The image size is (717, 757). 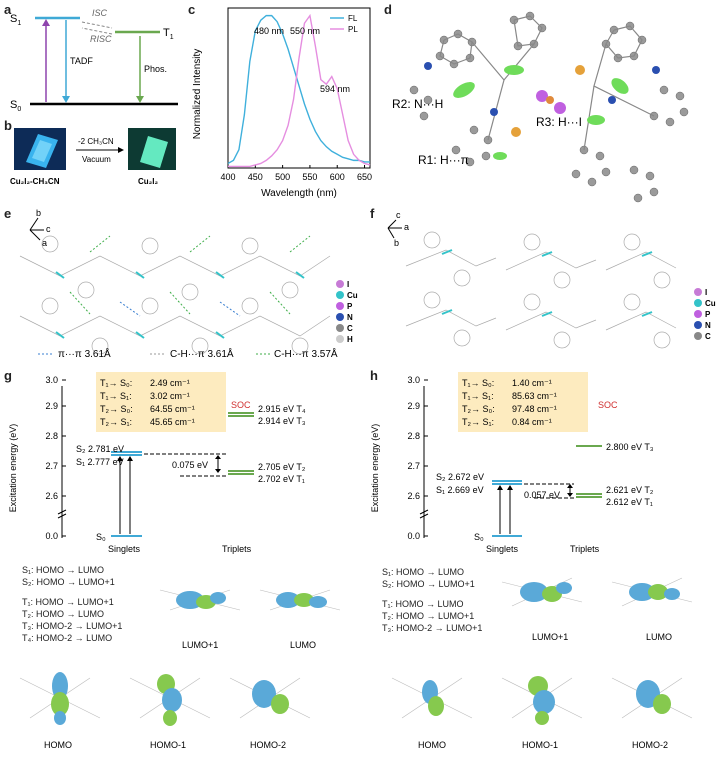 I want to click on legend-dot-h, so click(x=340, y=339).